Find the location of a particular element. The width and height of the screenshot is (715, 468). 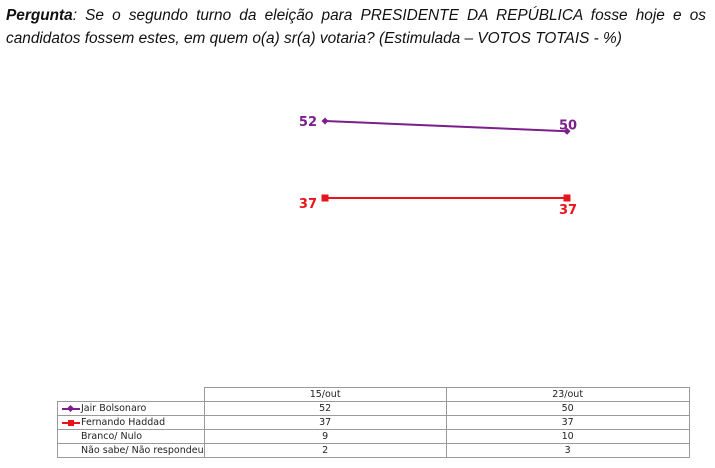

data-label: 50 is located at coordinates (568, 125).